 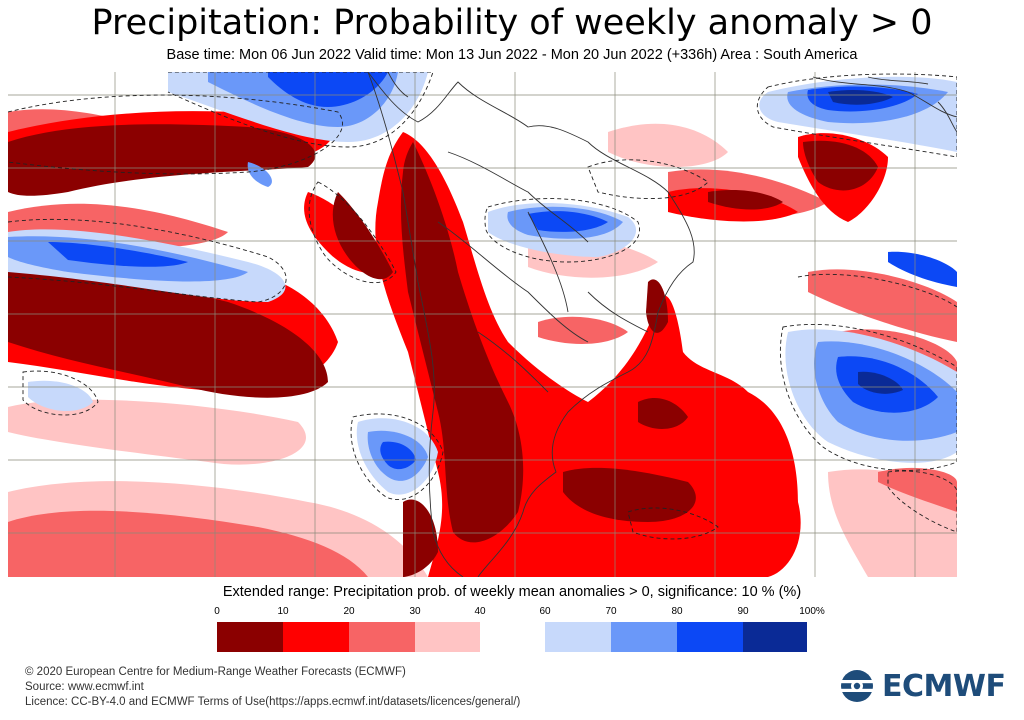 I want to click on colorbar-tick-80: 80, so click(x=677, y=611).